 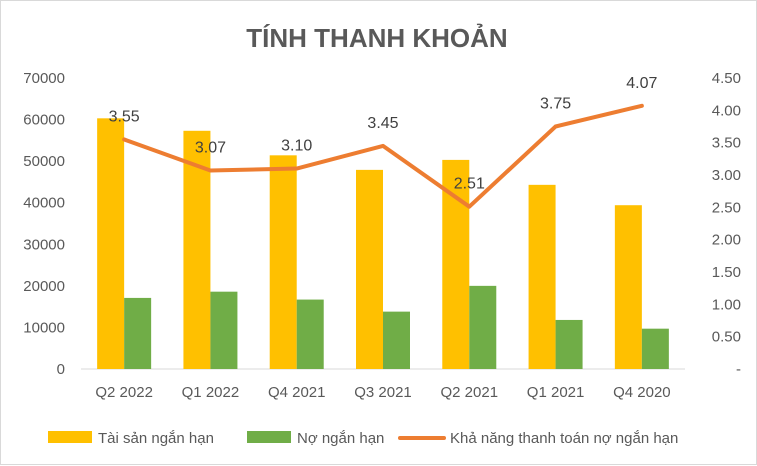 I want to click on left-axis-tick-label: 60000, so click(x=44, y=120).